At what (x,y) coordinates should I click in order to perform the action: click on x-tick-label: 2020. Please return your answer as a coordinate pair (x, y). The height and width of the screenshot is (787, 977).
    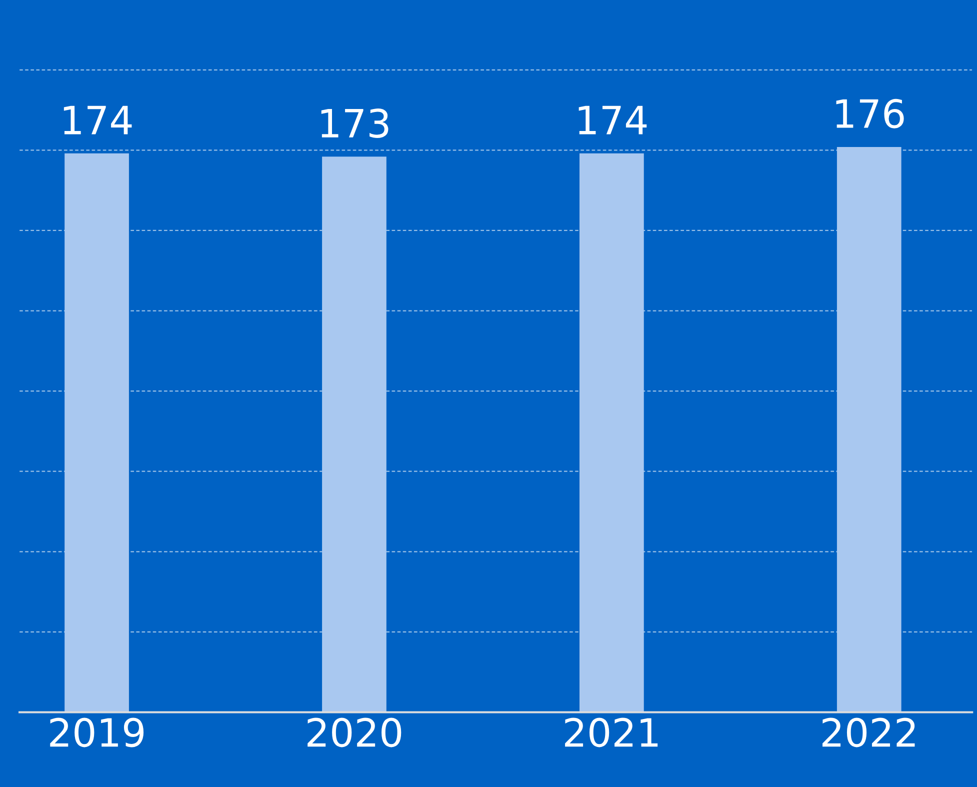
    Looking at the image, I should click on (355, 733).